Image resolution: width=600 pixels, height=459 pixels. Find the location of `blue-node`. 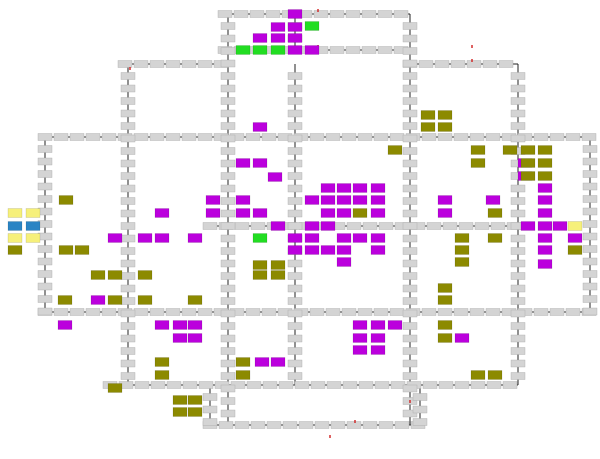

blue-node is located at coordinates (33, 226).